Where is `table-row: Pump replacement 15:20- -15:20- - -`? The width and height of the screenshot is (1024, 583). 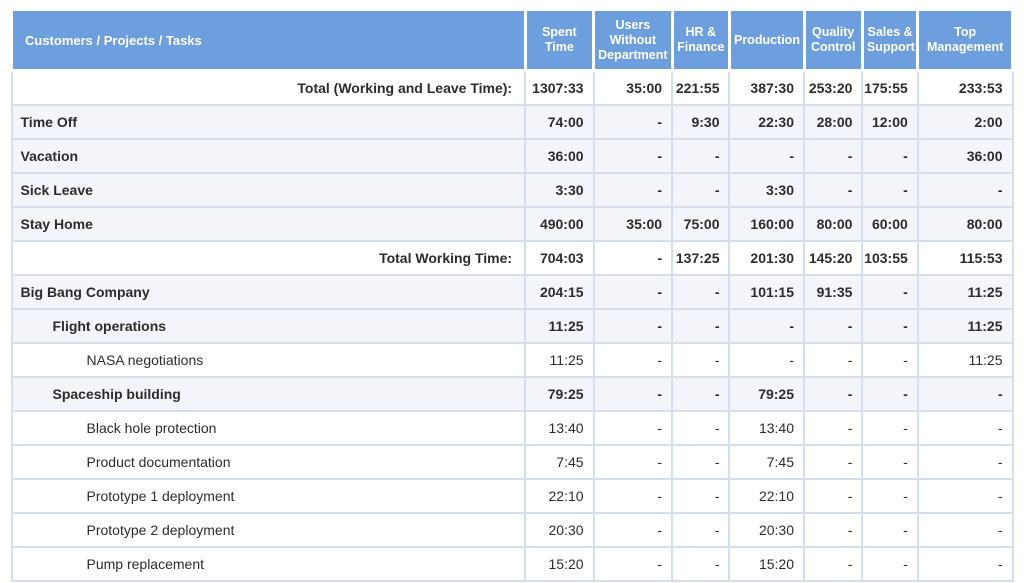
table-row: Pump replacement 15:20- -15:20- - - is located at coordinates (512, 564).